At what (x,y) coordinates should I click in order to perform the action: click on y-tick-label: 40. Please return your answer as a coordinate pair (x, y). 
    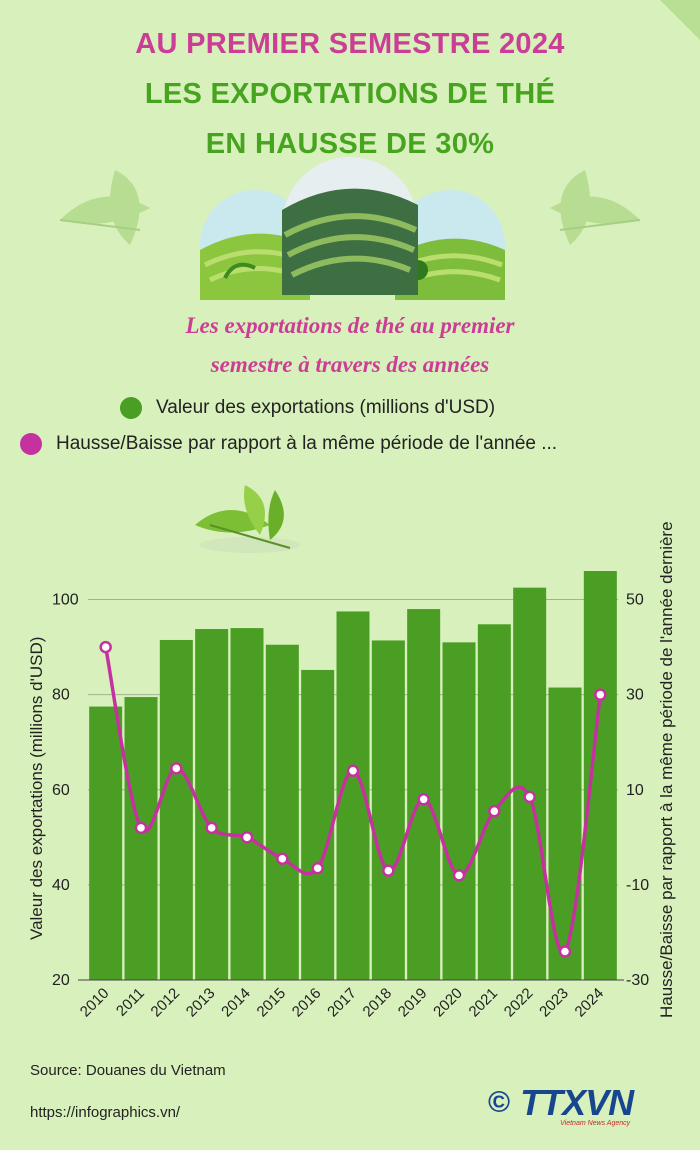
    Looking at the image, I should click on (61, 885).